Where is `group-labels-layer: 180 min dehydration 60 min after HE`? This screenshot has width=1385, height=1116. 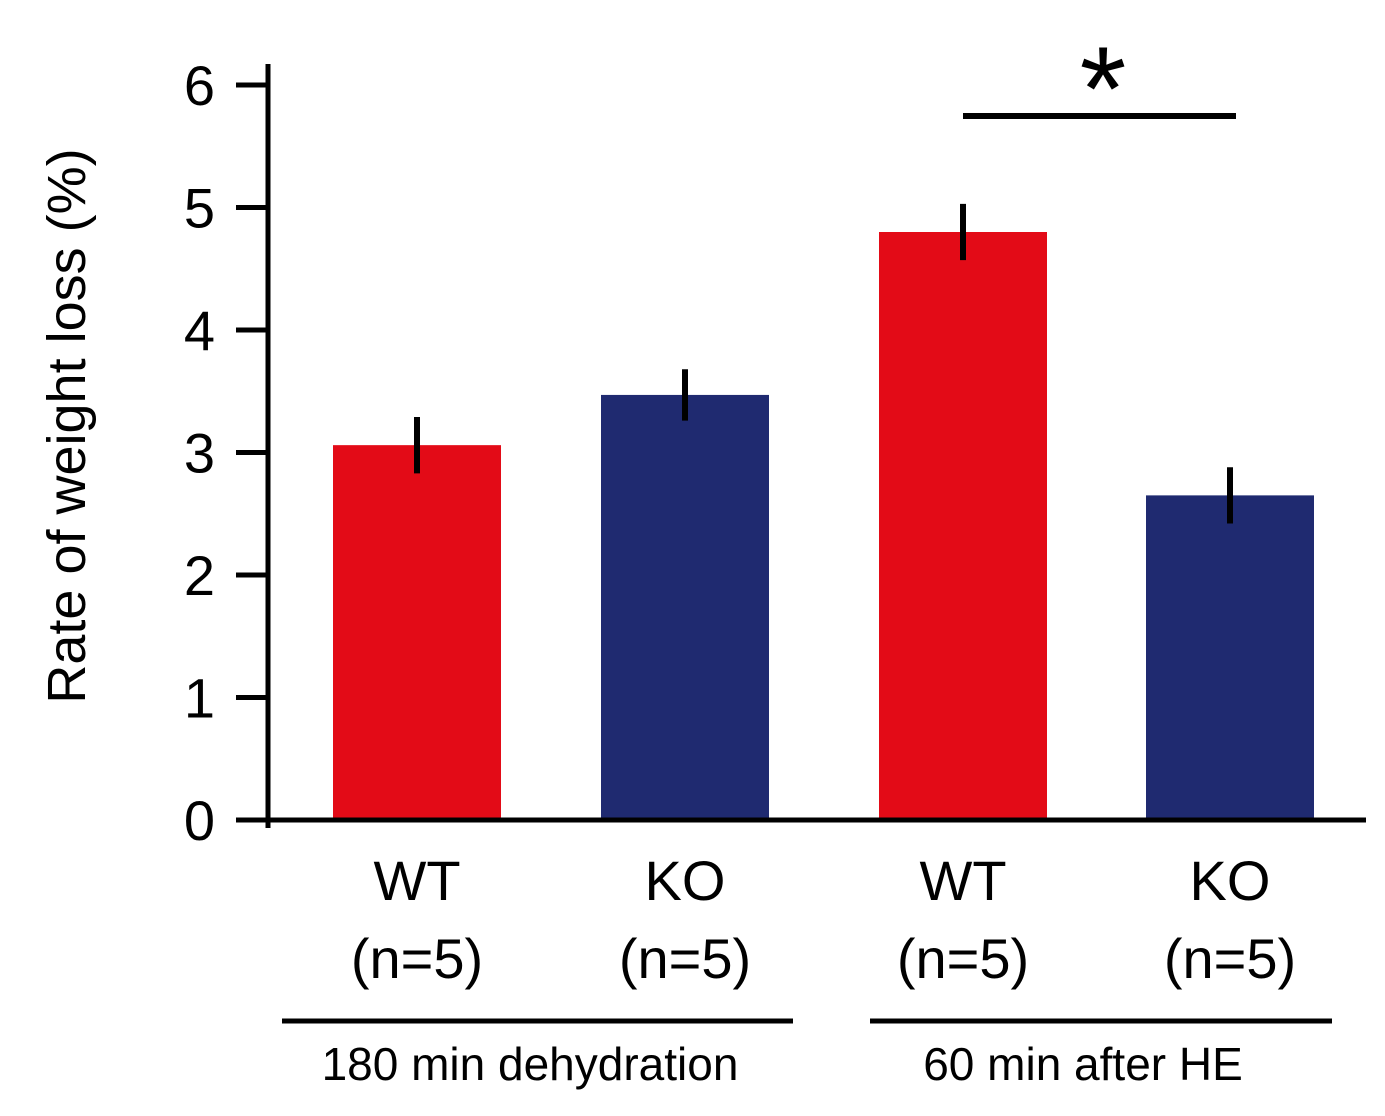 group-labels-layer: 180 min dehydration 60 min after HE is located at coordinates (807, 1054).